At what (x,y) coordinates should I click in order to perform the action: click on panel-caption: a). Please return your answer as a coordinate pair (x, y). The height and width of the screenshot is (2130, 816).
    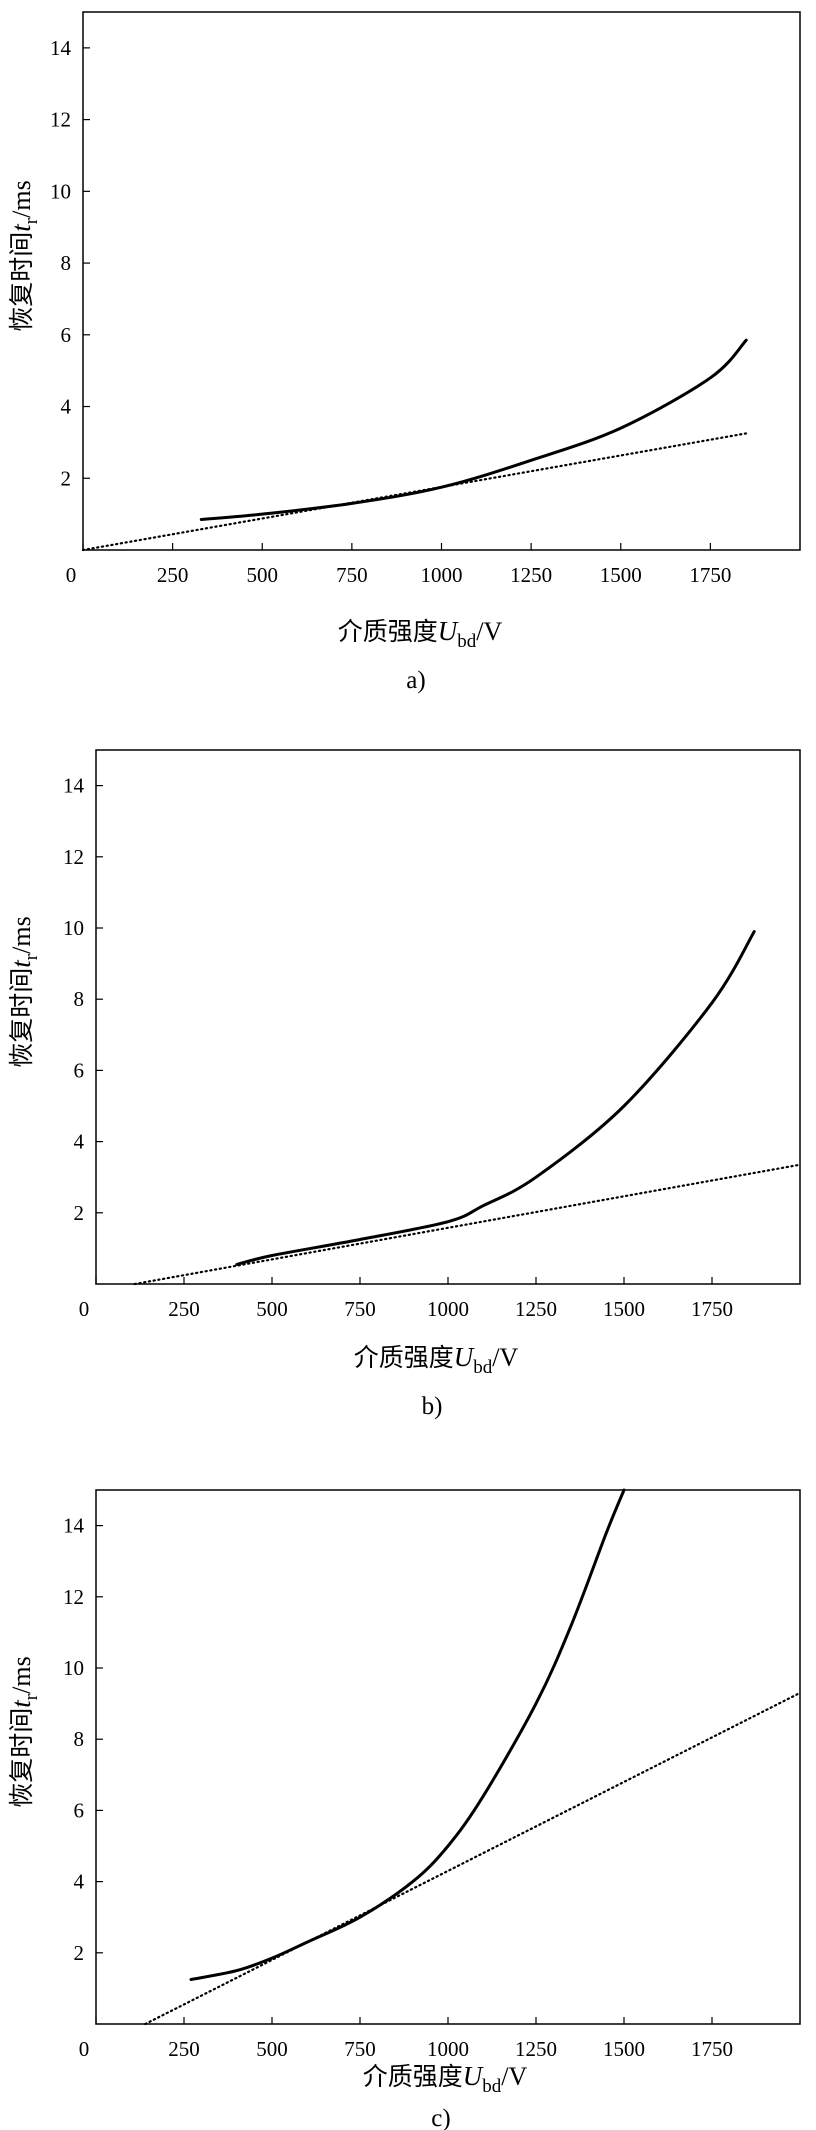
    Looking at the image, I should click on (415, 680).